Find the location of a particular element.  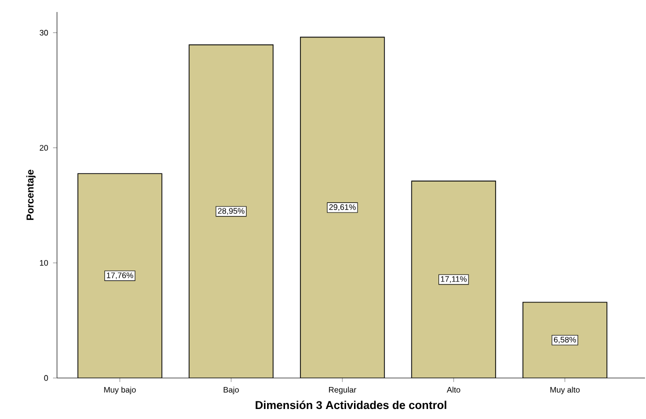

y-tick-label: 10 is located at coordinates (44, 263).